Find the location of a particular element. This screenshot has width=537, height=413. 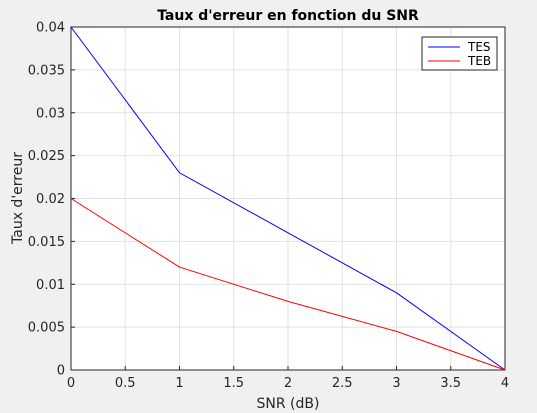

x-tick-label: 3.5 is located at coordinates (450, 383).